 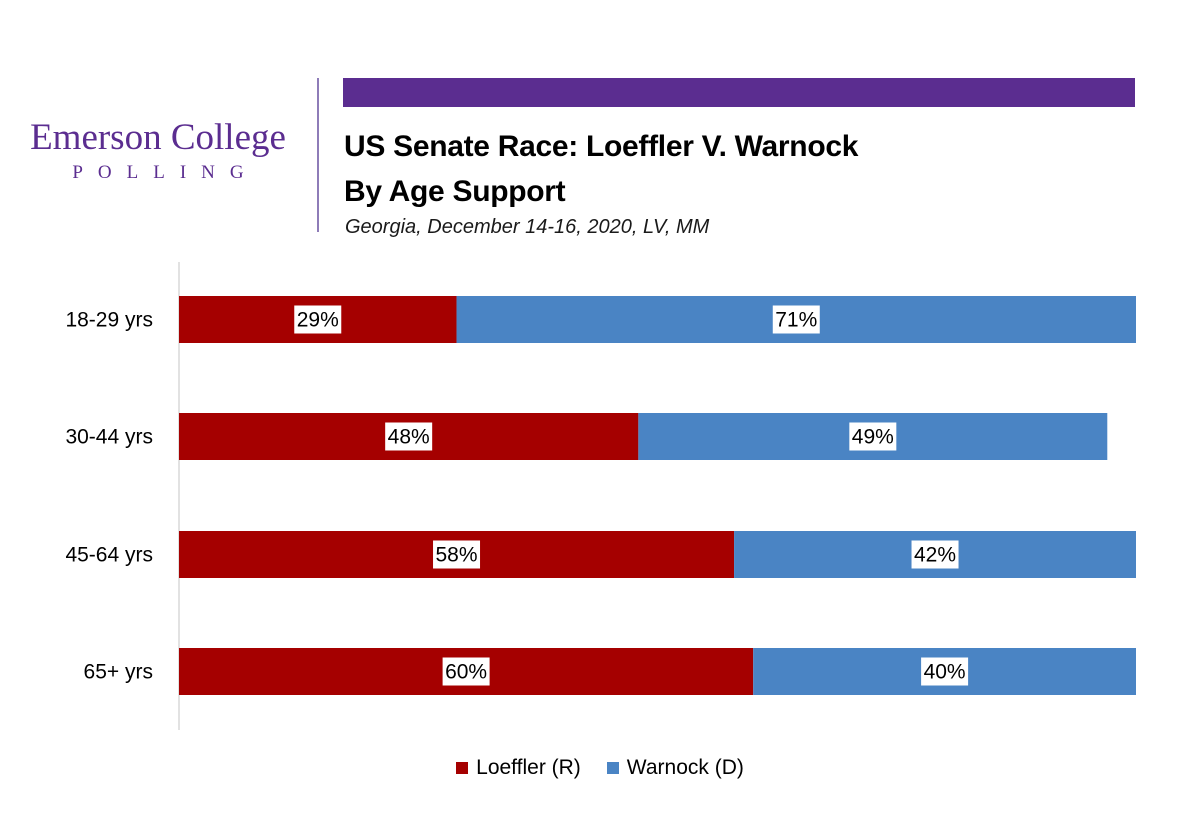 I want to click on data-label: 48%, so click(x=409, y=437).